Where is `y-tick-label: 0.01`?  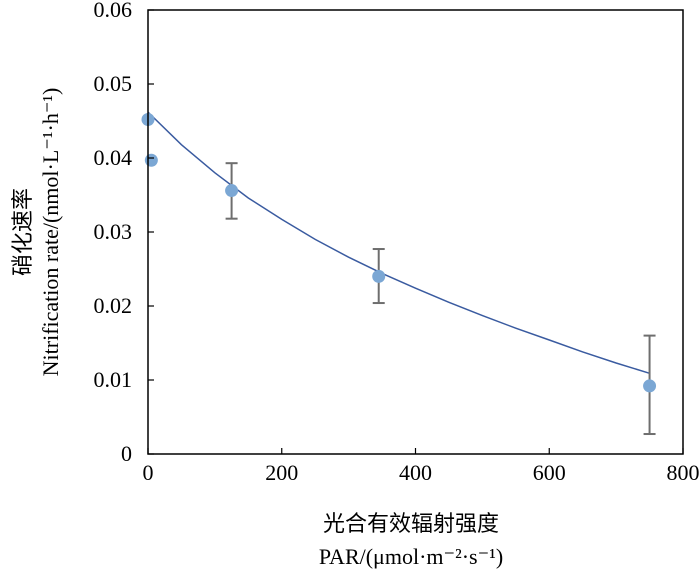
y-tick-label: 0.01 is located at coordinates (113, 379).